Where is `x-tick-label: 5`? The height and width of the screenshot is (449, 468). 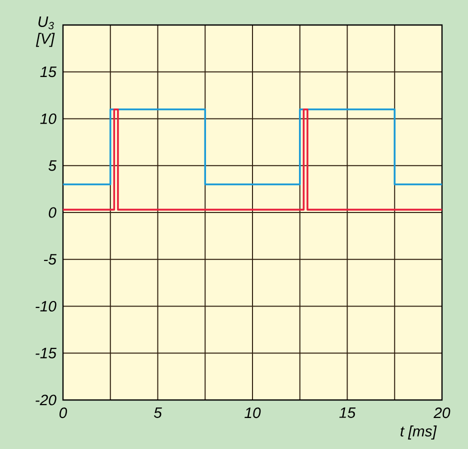 x-tick-label: 5 is located at coordinates (158, 413).